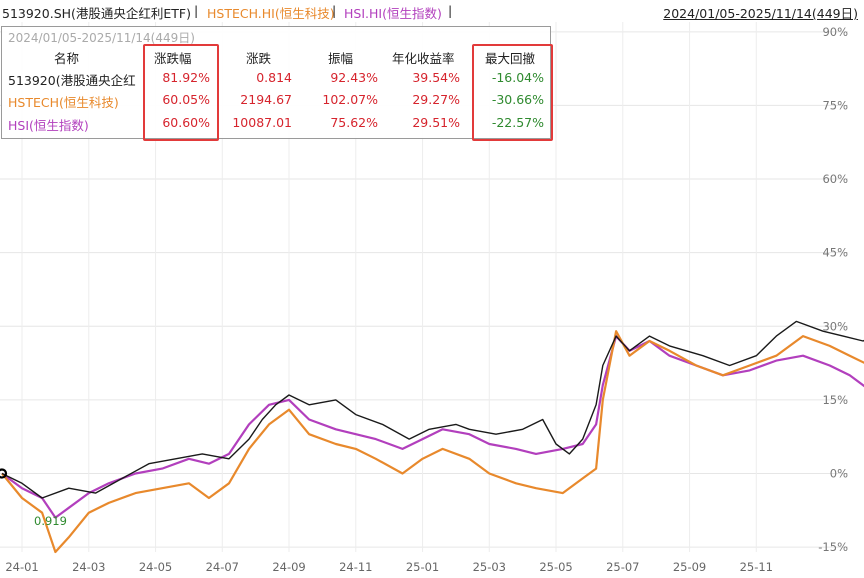 This screenshot has width=864, height=578. What do you see at coordinates (756, 567) in the screenshot?
I see `x-tick-label: 25-11` at bounding box center [756, 567].